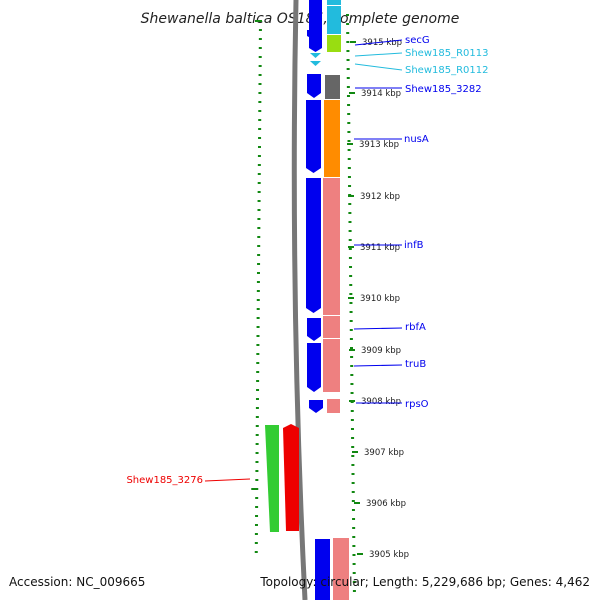 The image size is (600, 600). Describe the element at coordinates (447, 70) in the screenshot. I see `gene-label: Shew185_R0112` at that location.